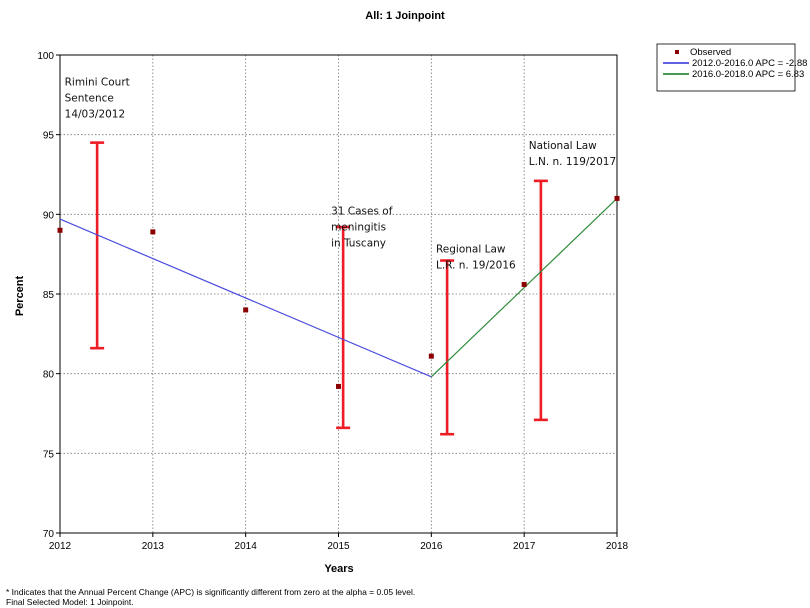  What do you see at coordinates (246, 546) in the screenshot?
I see `x-tick-label: 2014` at bounding box center [246, 546].